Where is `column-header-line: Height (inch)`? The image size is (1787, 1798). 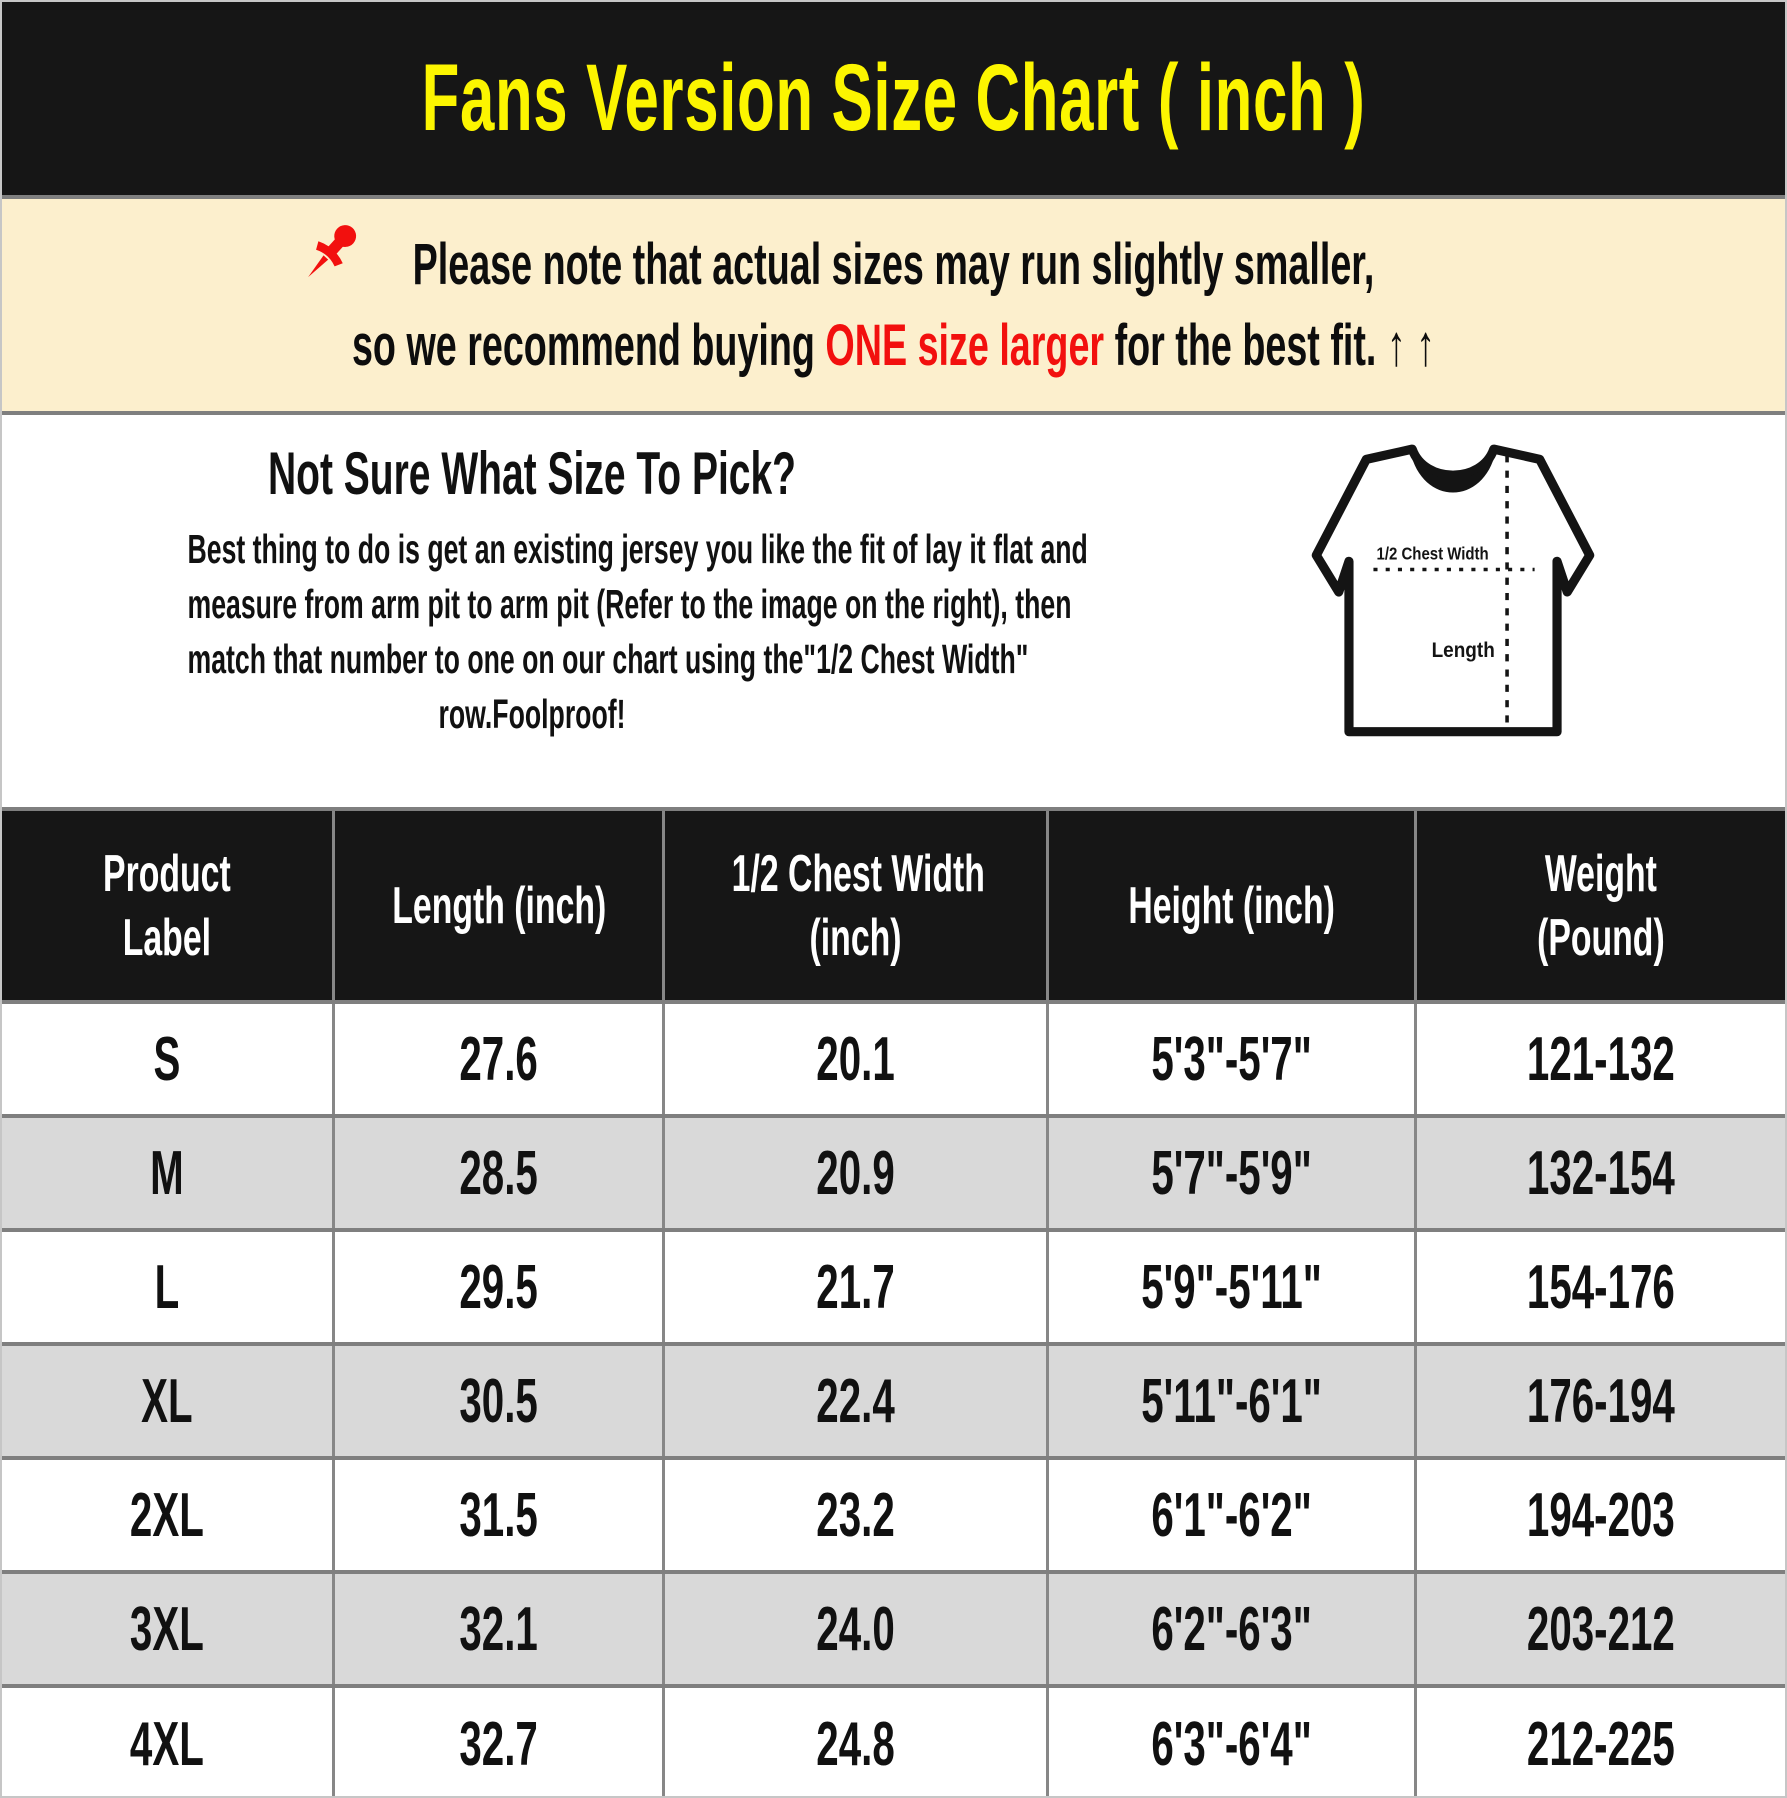 column-header-line: Height (inch) is located at coordinates (1231, 905).